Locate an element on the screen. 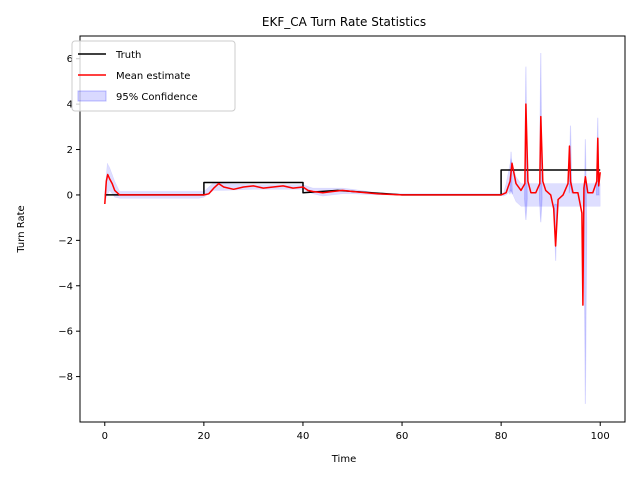 This screenshot has width=640, height=480. y-tick-label-2: 2 is located at coordinates (70, 150).